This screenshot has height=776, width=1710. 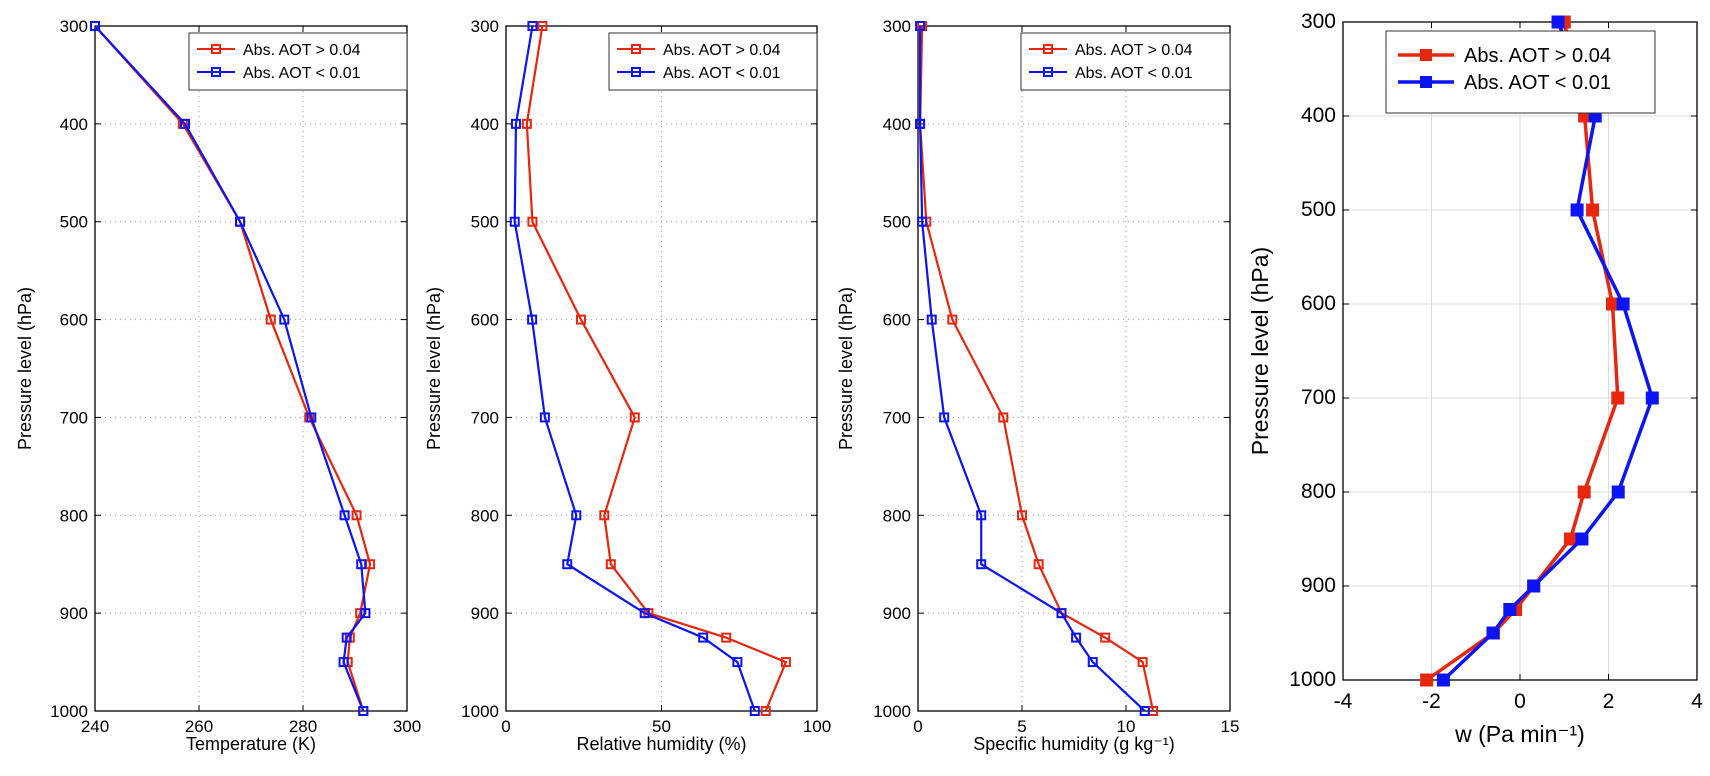 What do you see at coordinates (1074, 744) in the screenshot?
I see `x-axis-title: Specific humidity (g kg⁻¹)` at bounding box center [1074, 744].